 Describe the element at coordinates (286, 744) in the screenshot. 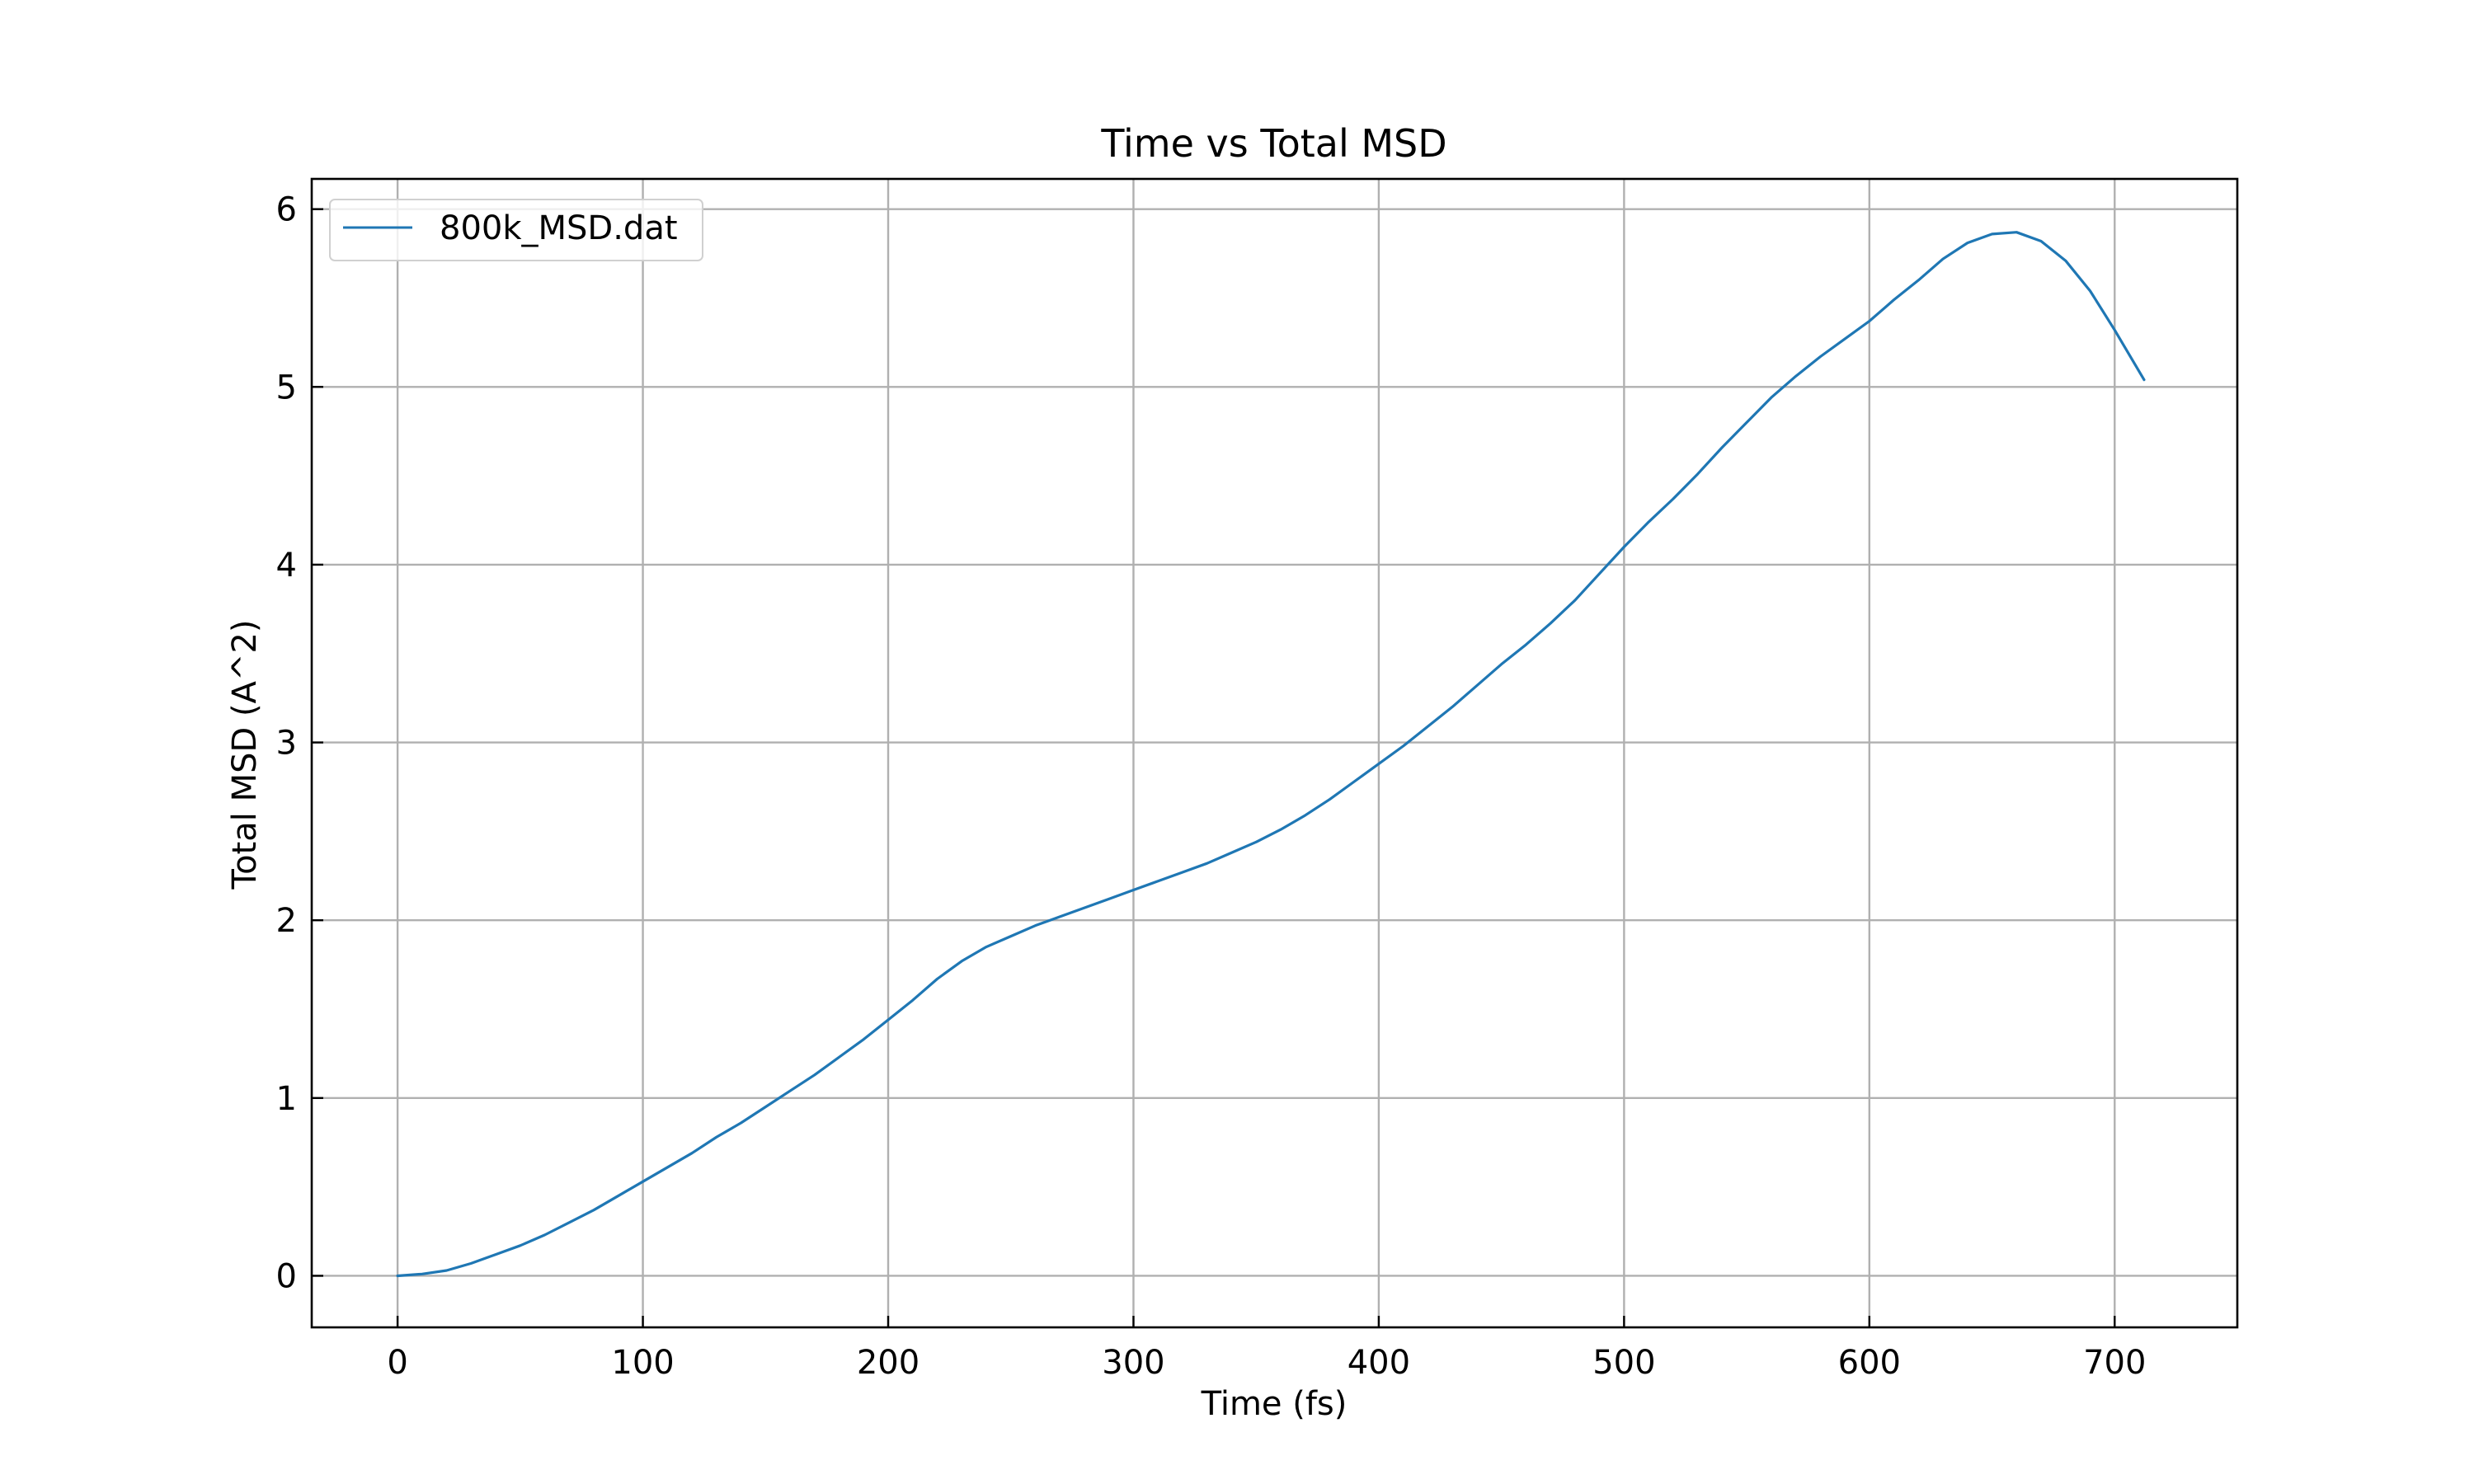

I see `y-tick-label: 3` at that location.